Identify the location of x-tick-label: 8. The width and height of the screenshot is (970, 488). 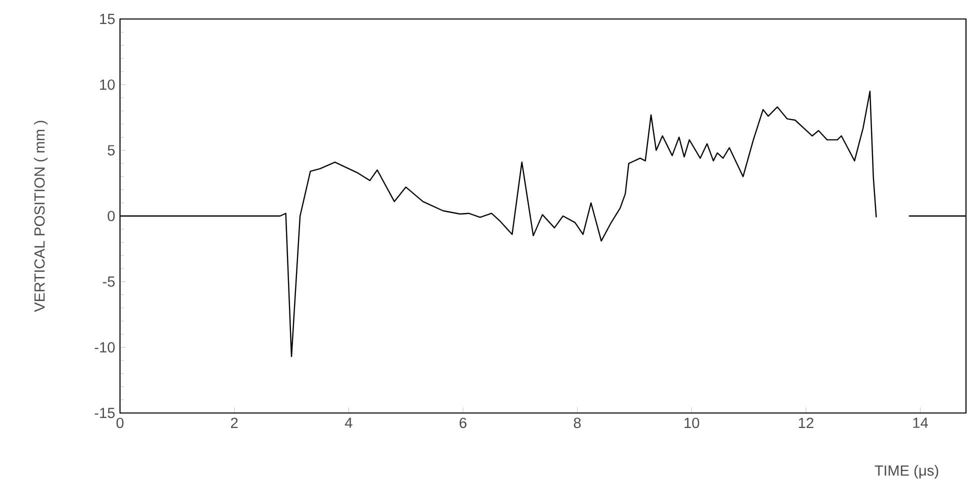
(577, 423).